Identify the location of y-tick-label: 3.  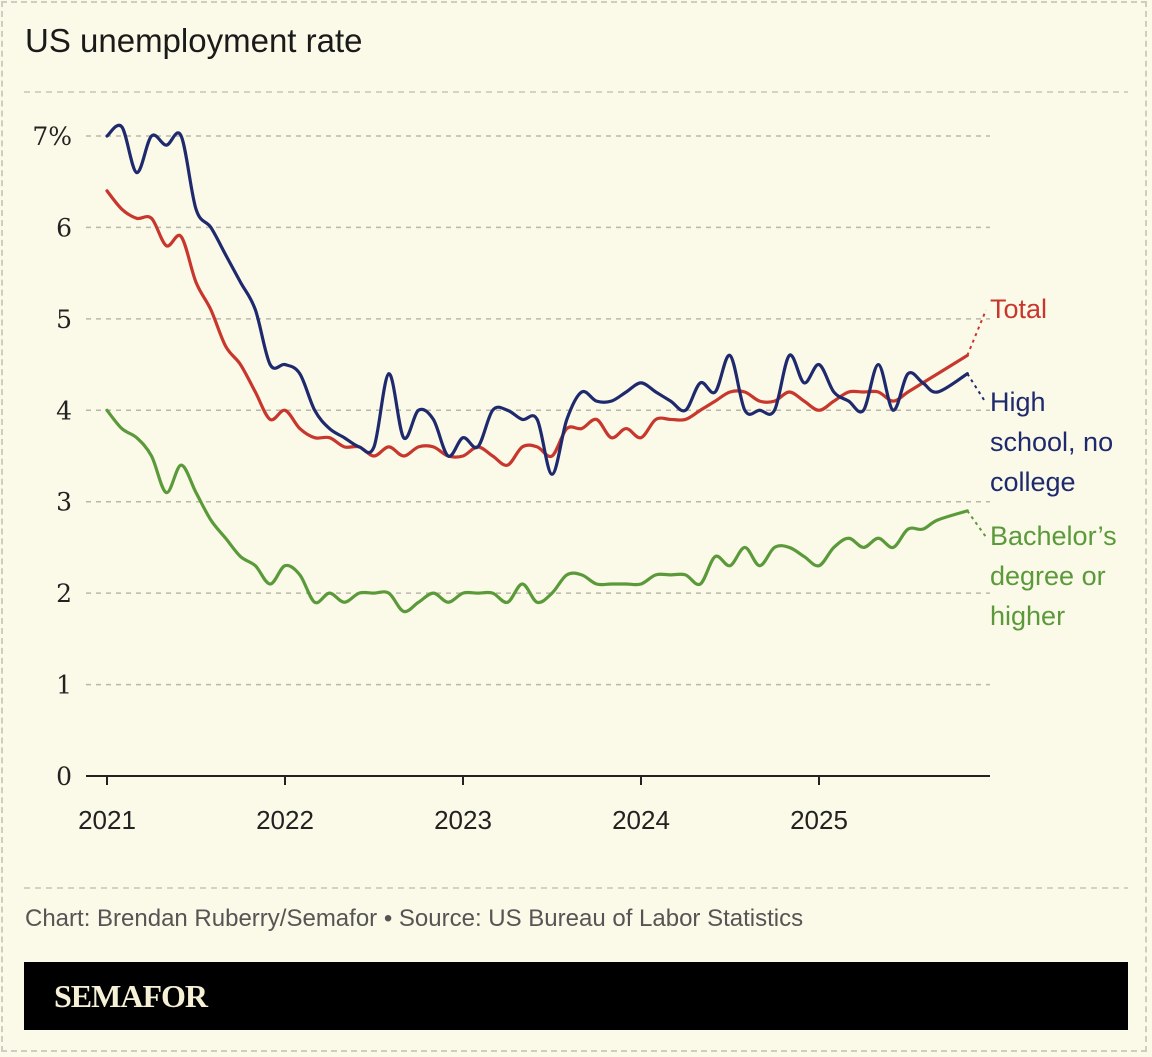
(64, 502).